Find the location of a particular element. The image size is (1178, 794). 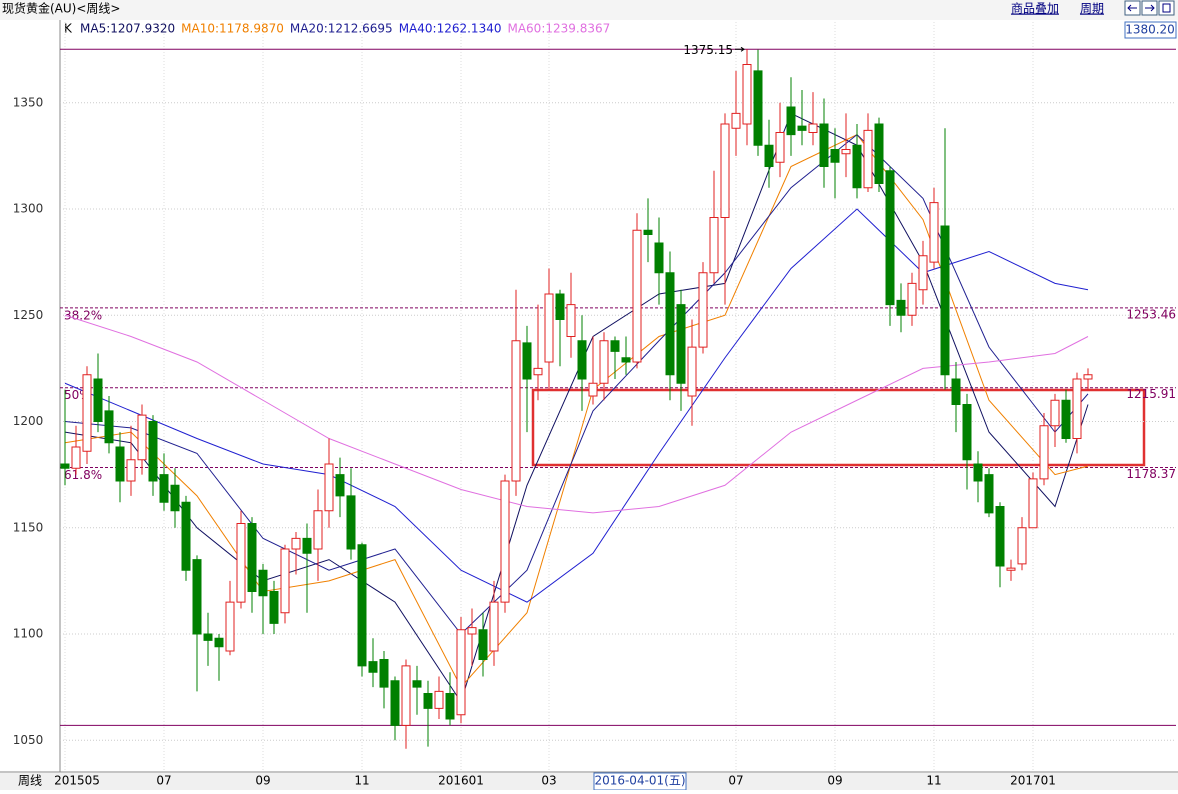

cursor-date: 2016-04-01(五) is located at coordinates (639, 781).